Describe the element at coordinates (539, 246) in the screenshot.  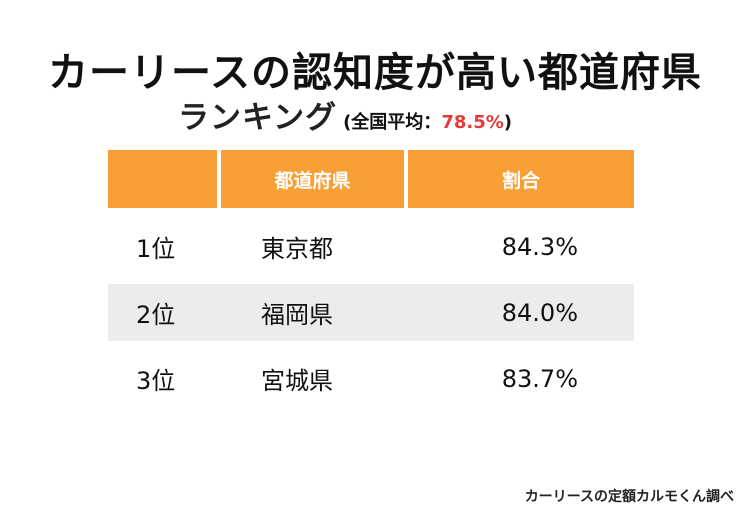
I see `percent-cell: 84.3%` at that location.